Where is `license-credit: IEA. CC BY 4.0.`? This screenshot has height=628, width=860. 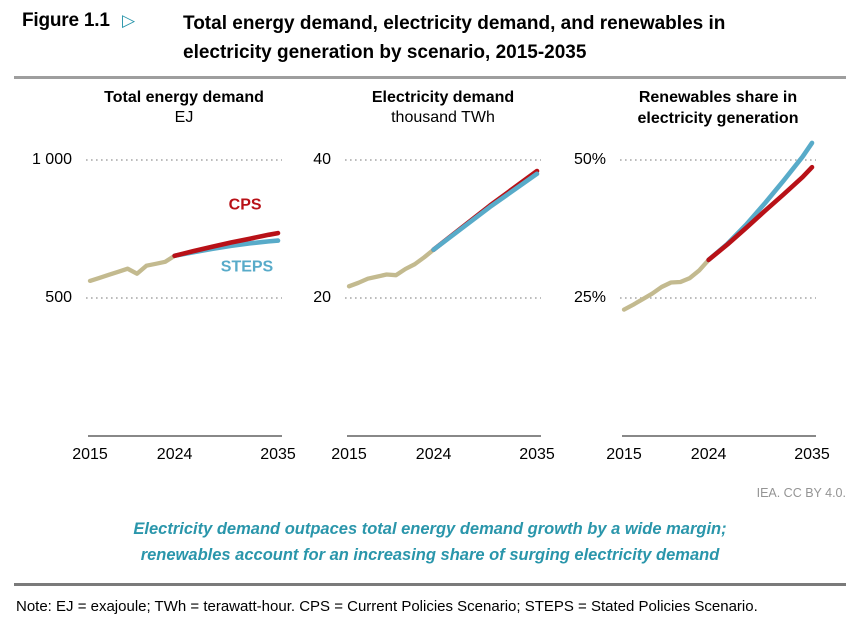
license-credit: IEA. CC BY 4.0. is located at coordinates (801, 493).